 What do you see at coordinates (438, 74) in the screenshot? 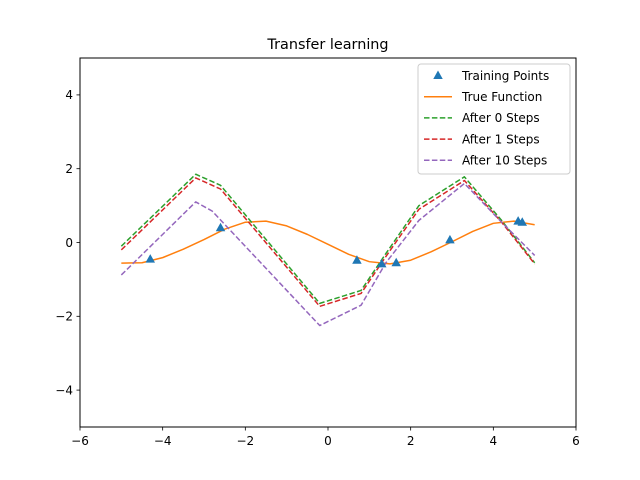
I see `legend-marker` at bounding box center [438, 74].